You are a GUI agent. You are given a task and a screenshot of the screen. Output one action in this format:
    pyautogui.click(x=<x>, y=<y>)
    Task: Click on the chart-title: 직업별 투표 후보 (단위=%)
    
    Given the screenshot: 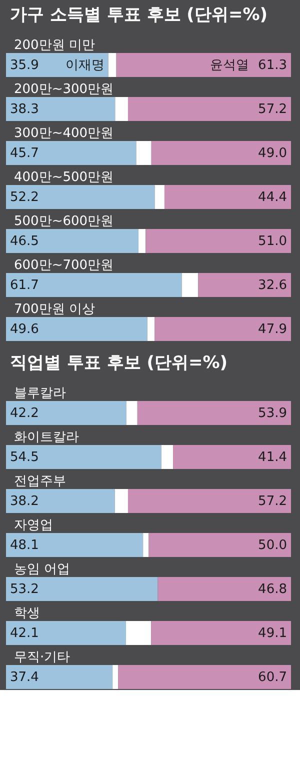 What is the action you would take?
    pyautogui.click(x=119, y=363)
    